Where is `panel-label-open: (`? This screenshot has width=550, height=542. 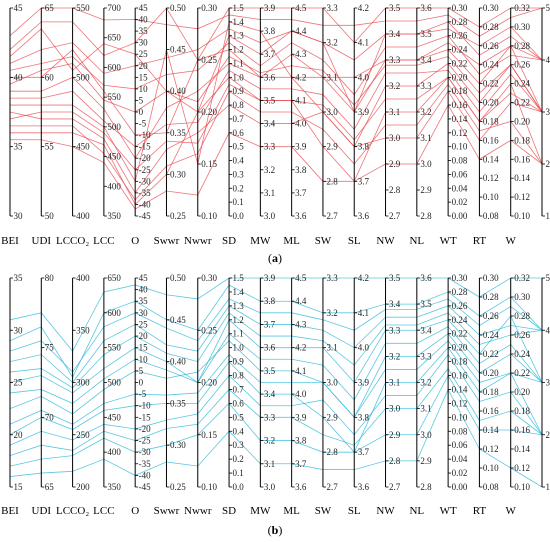
panel-label-open: ( is located at coordinates (270, 258).